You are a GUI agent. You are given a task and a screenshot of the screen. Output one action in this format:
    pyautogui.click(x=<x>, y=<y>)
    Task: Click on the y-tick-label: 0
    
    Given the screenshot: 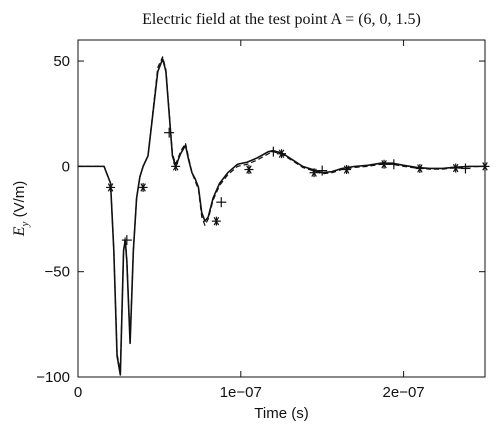 What is the action you would take?
    pyautogui.click(x=66, y=166)
    